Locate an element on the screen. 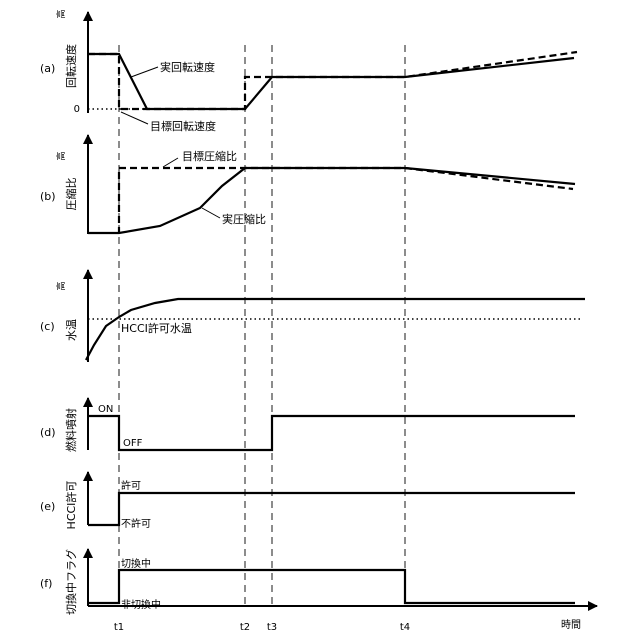 This screenshot has width=640, height=640. panel-e-y-label: HCCI許可 is located at coordinates (71, 505).